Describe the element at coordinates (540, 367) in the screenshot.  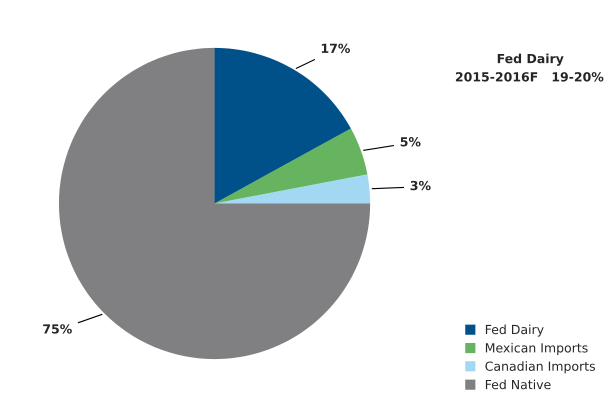
I see `legend-label: Canadian Imports` at that location.